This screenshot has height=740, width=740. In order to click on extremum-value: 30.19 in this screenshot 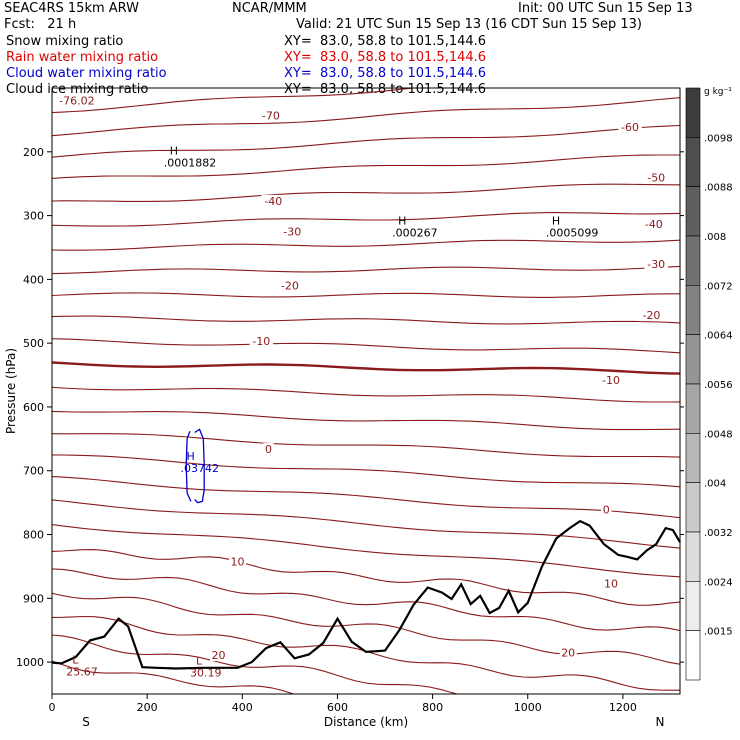, I will do `click(206, 673)`.